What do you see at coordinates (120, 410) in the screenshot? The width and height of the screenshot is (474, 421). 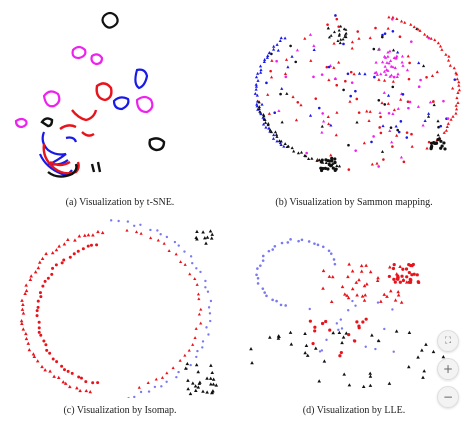 I see `caption-isomap: (c) Visualization by Isomap.` at bounding box center [120, 410].